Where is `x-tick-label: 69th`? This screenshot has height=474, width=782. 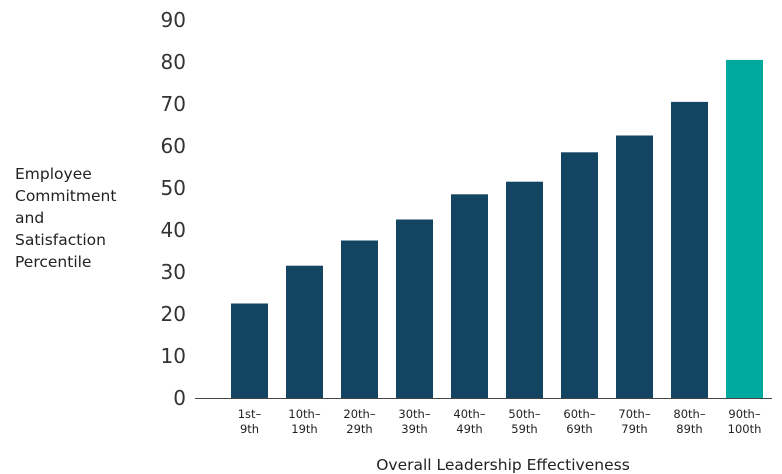
x-tick-label: 69th is located at coordinates (579, 429).